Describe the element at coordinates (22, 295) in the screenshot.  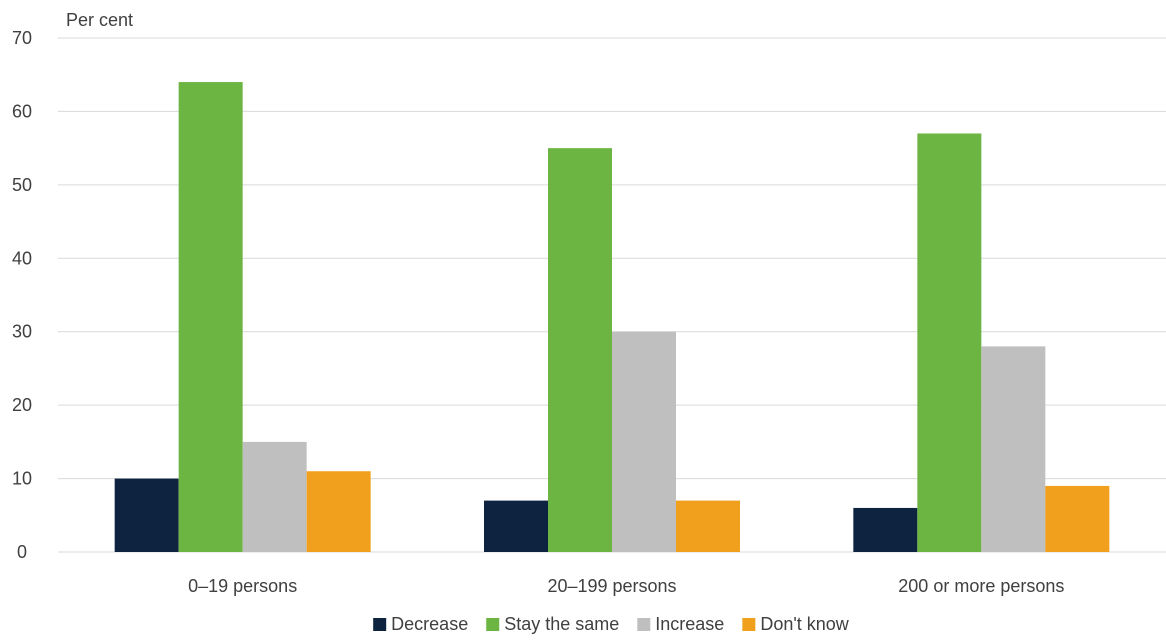
I see `y-axis-ticks: 0 10 20 30 40 50 60 70` at that location.